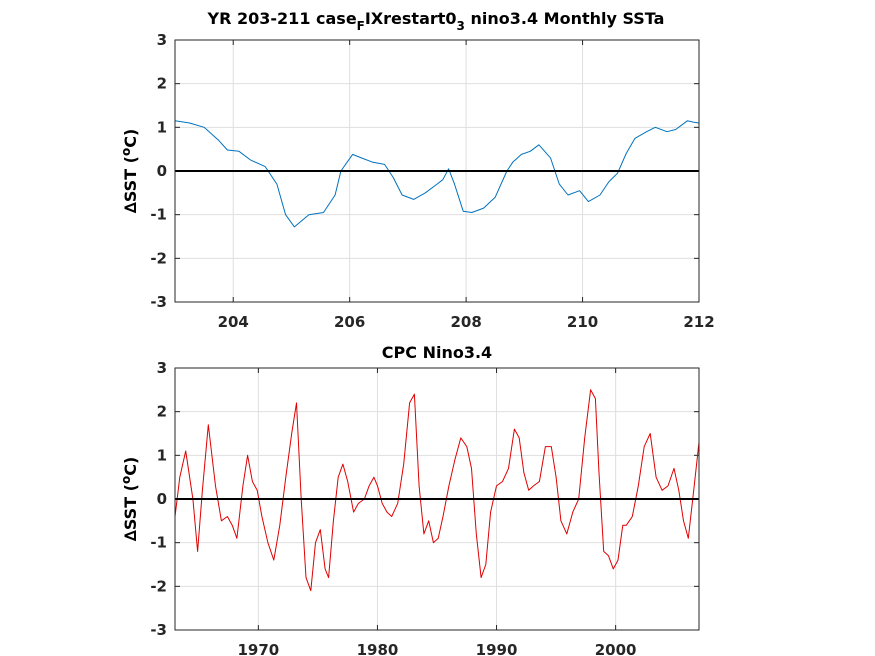  What do you see at coordinates (582, 322) in the screenshot?
I see `x-tick-label: 210` at bounding box center [582, 322].